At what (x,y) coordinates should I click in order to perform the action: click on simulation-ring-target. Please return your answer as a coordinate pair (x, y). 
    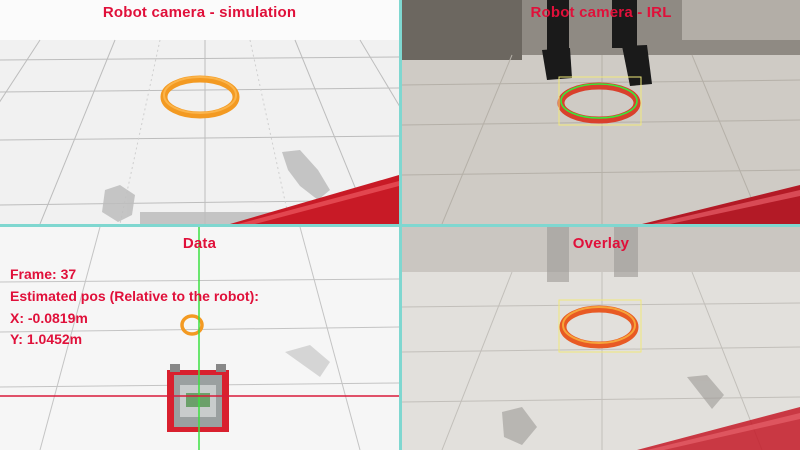
    Looking at the image, I should click on (200, 97).